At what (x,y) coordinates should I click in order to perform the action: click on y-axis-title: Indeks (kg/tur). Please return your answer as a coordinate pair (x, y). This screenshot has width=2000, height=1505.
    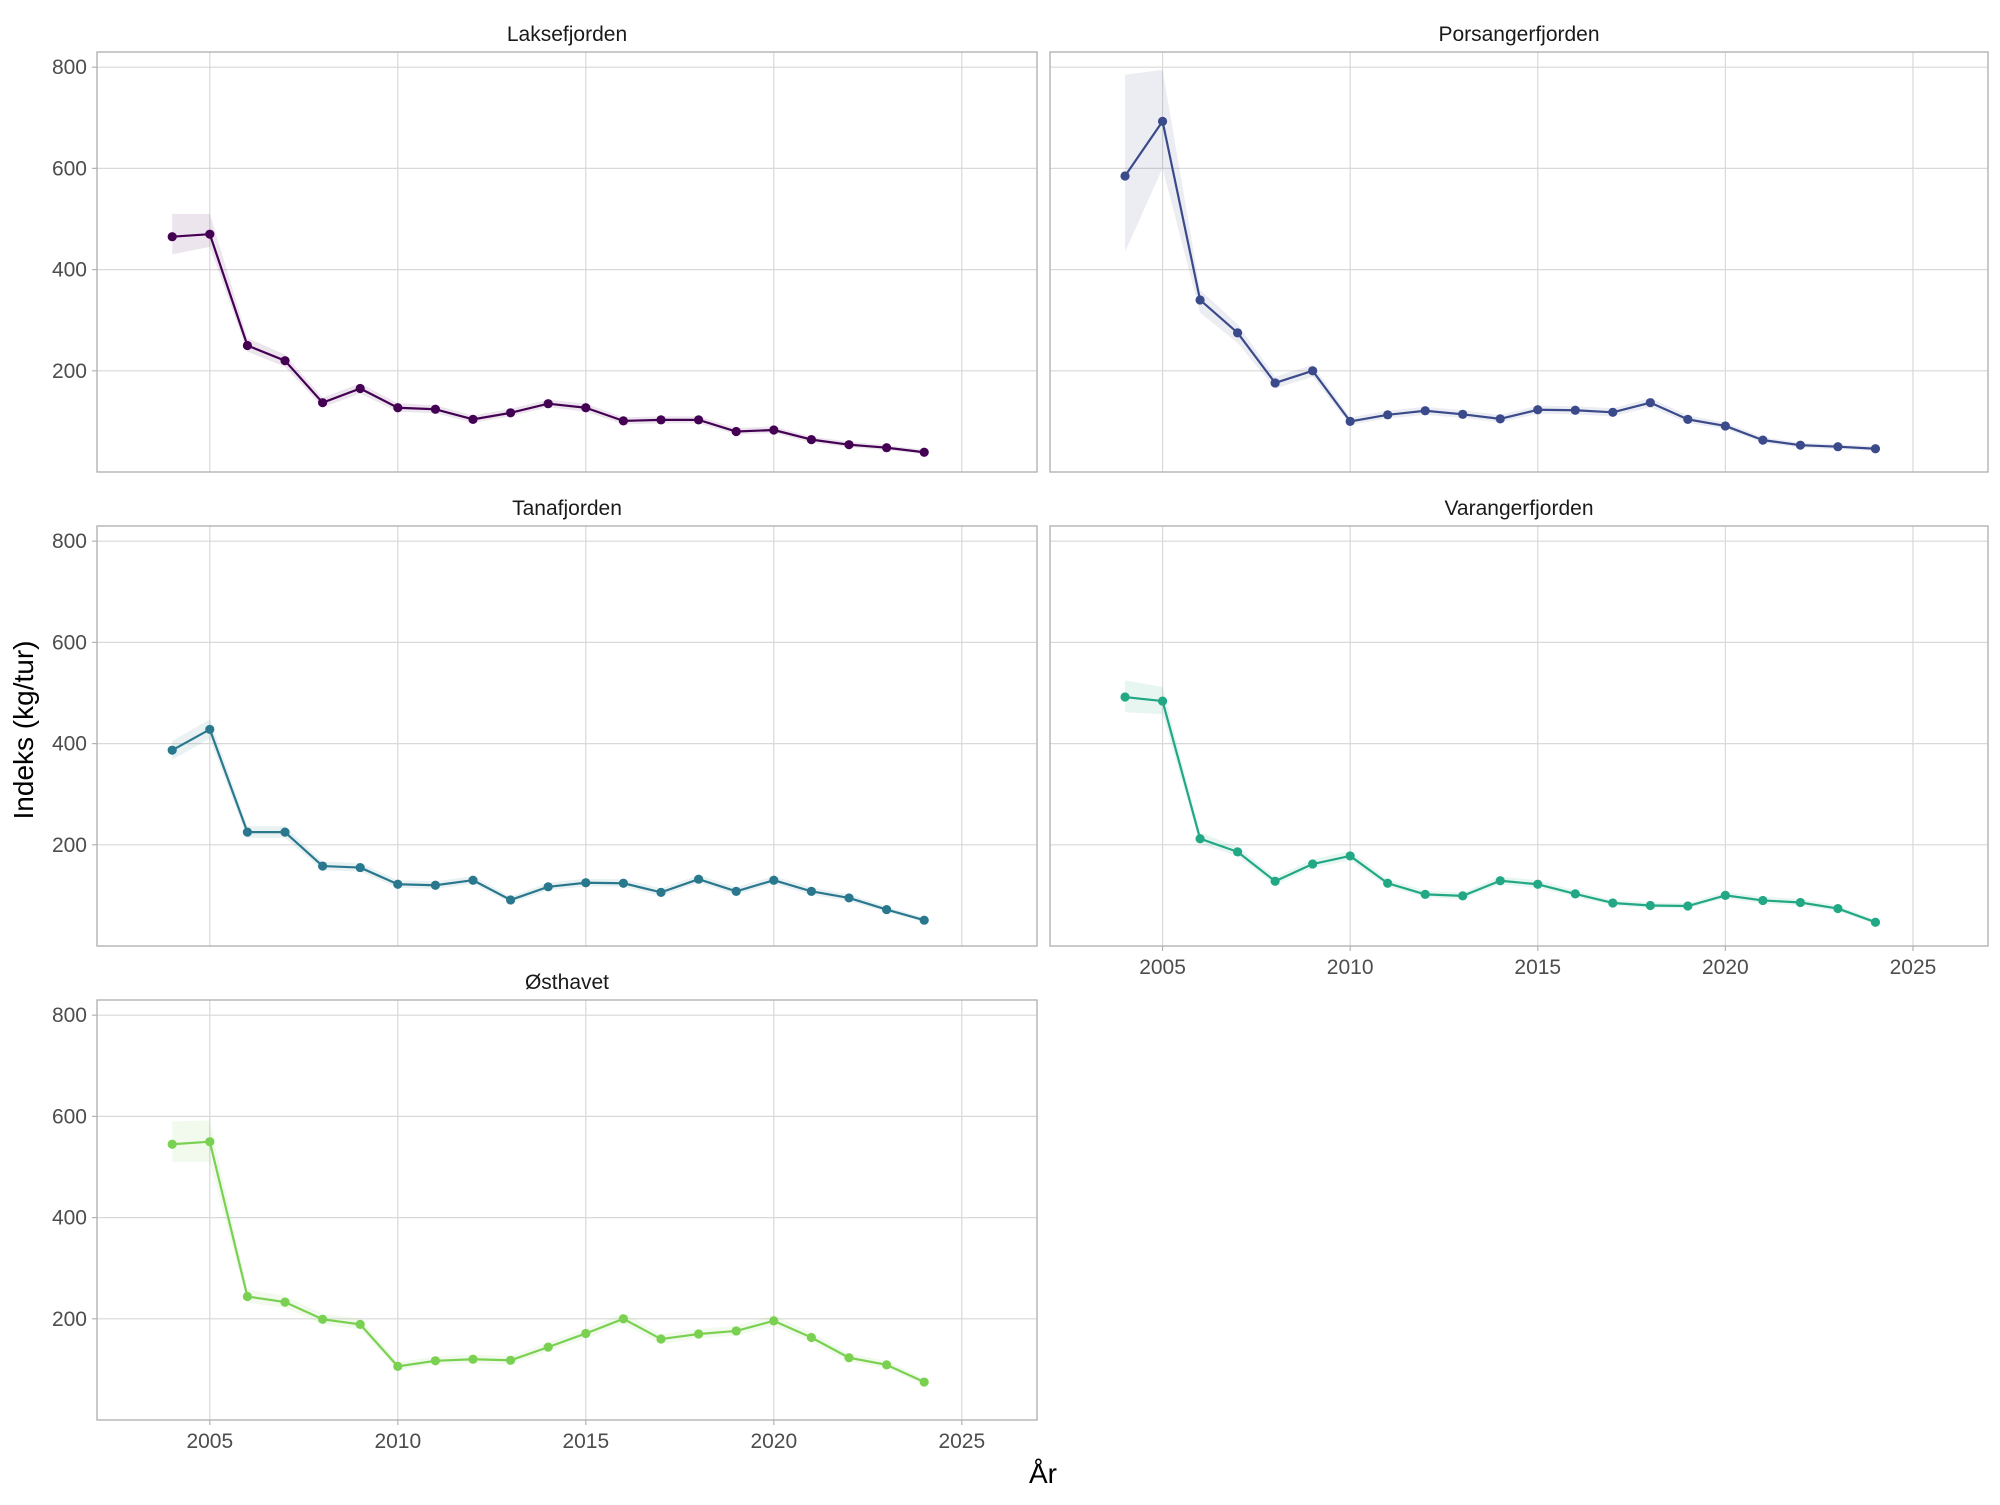
    Looking at the image, I should click on (23, 730).